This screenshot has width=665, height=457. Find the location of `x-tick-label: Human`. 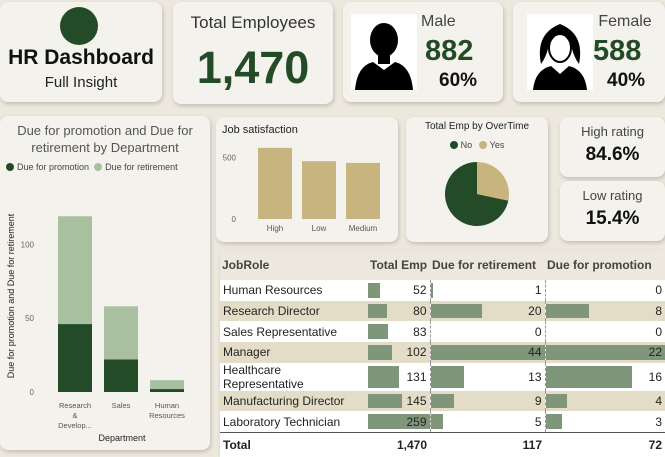

x-tick-label: Human is located at coordinates (167, 405).